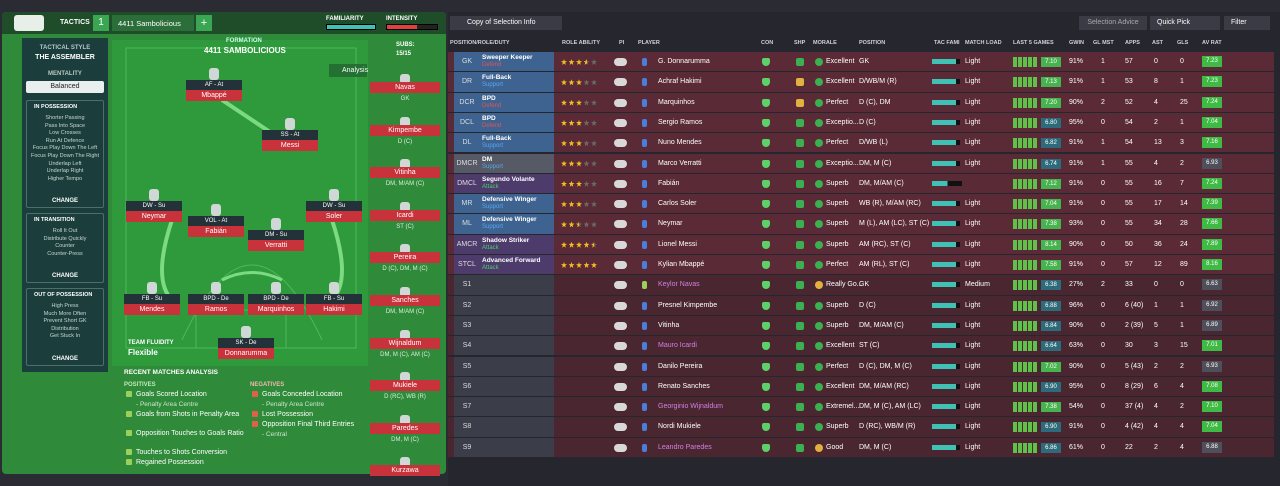 The height and width of the screenshot is (486, 1280). Describe the element at coordinates (204, 23) in the screenshot. I see `add-tactic: +` at that location.